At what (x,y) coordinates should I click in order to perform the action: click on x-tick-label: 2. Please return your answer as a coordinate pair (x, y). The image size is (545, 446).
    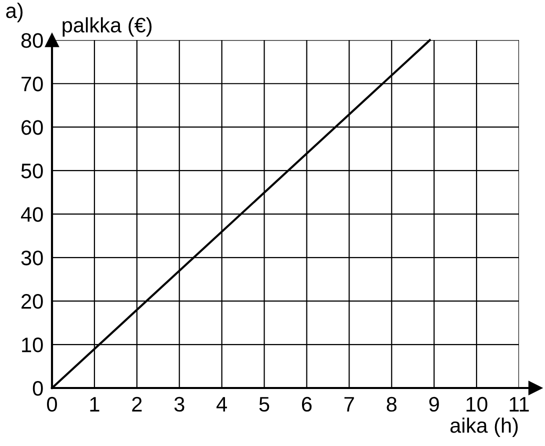
    Looking at the image, I should click on (137, 404).